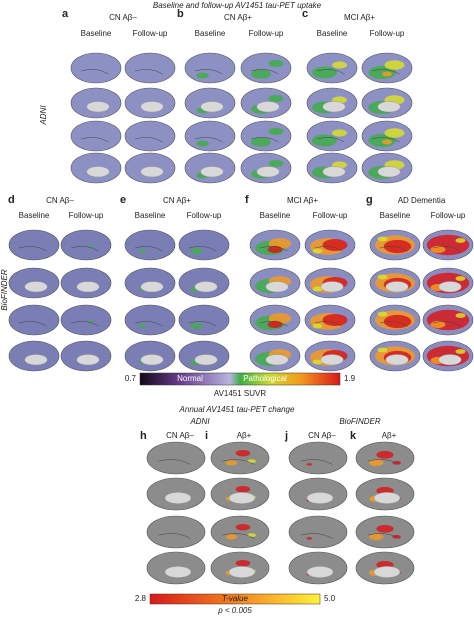 This screenshot has width=474, height=617. Describe the element at coordinates (422, 200) in the screenshot. I see `group-label: AD Dementia` at that location.